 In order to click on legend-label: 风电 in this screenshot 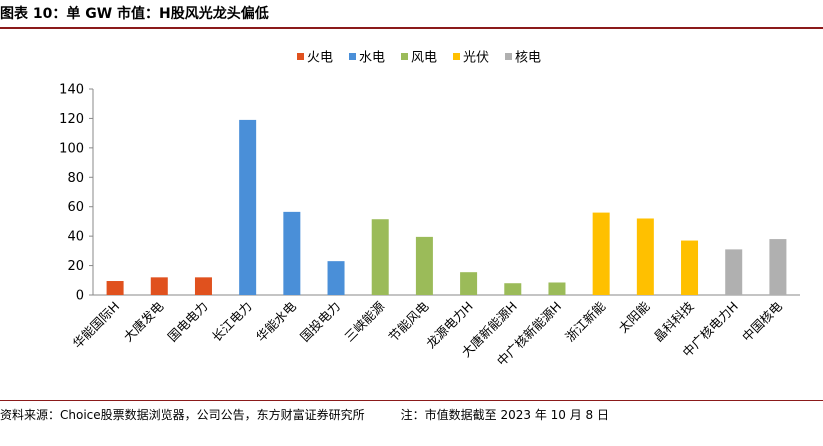, I will do `click(424, 58)`.